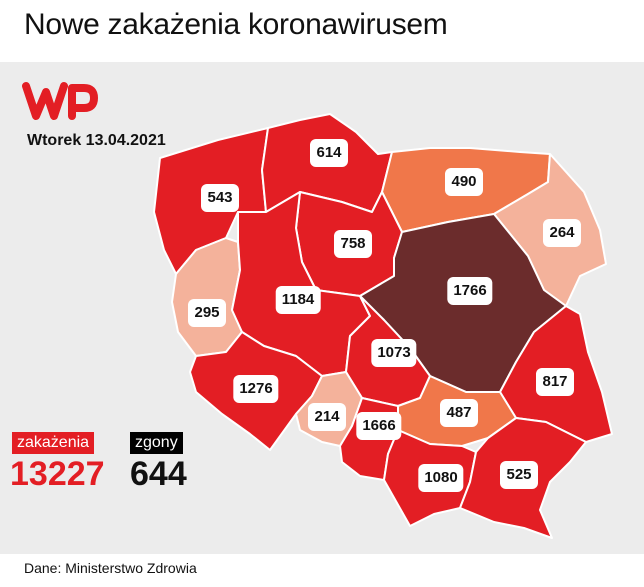  I want to click on region-value-label: 295, so click(207, 313).